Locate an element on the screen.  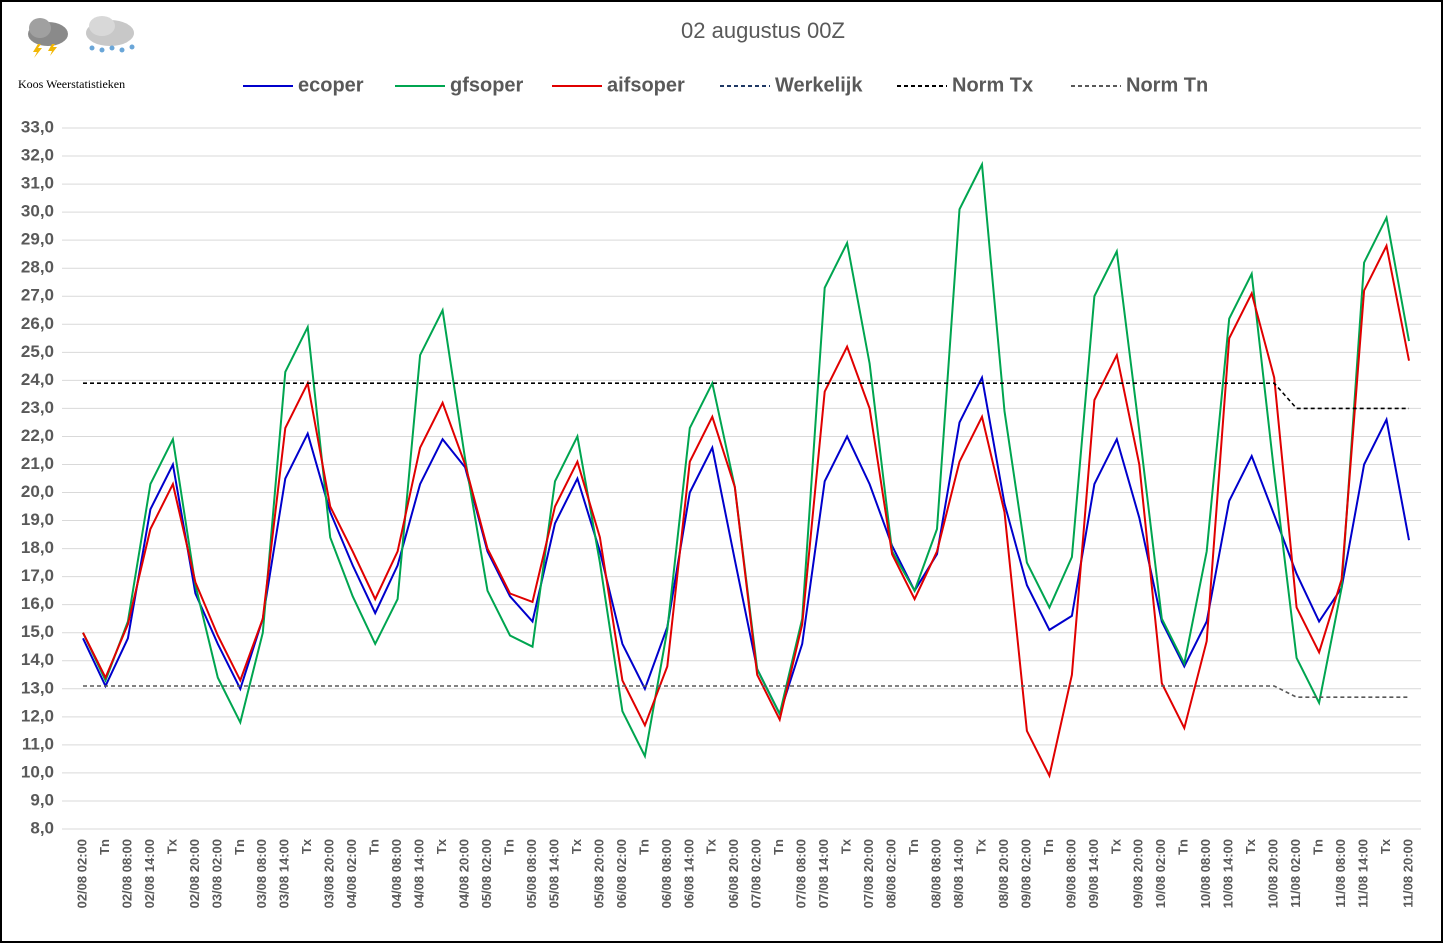
x-tick-label: 06/08 08:00 is located at coordinates (666, 873).